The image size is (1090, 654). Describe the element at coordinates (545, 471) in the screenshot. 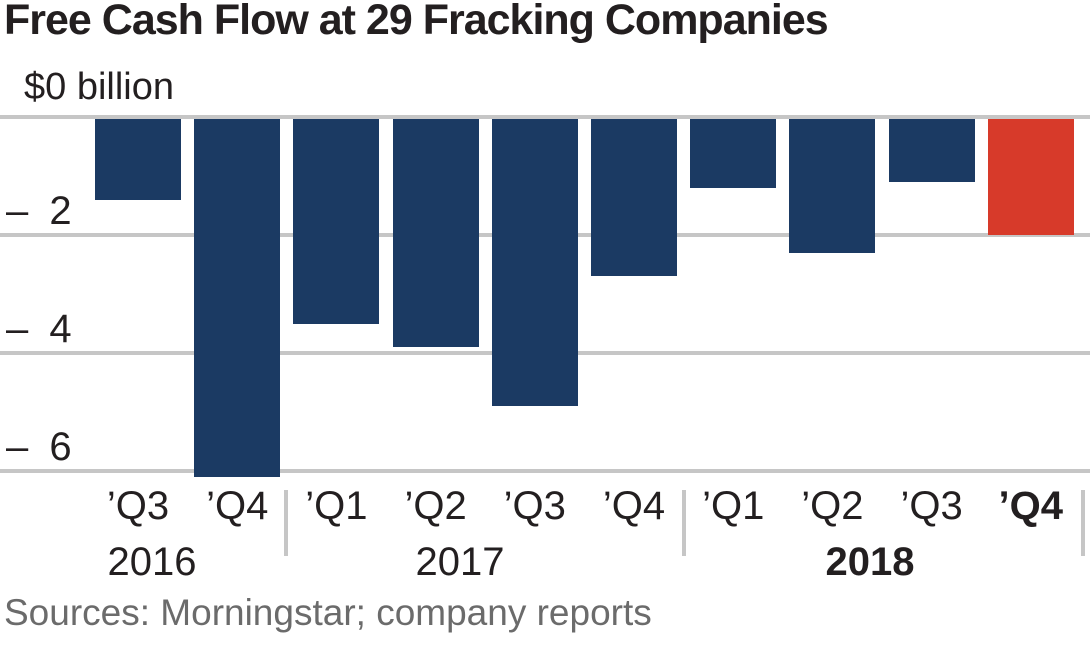

I see `gridline--6` at that location.